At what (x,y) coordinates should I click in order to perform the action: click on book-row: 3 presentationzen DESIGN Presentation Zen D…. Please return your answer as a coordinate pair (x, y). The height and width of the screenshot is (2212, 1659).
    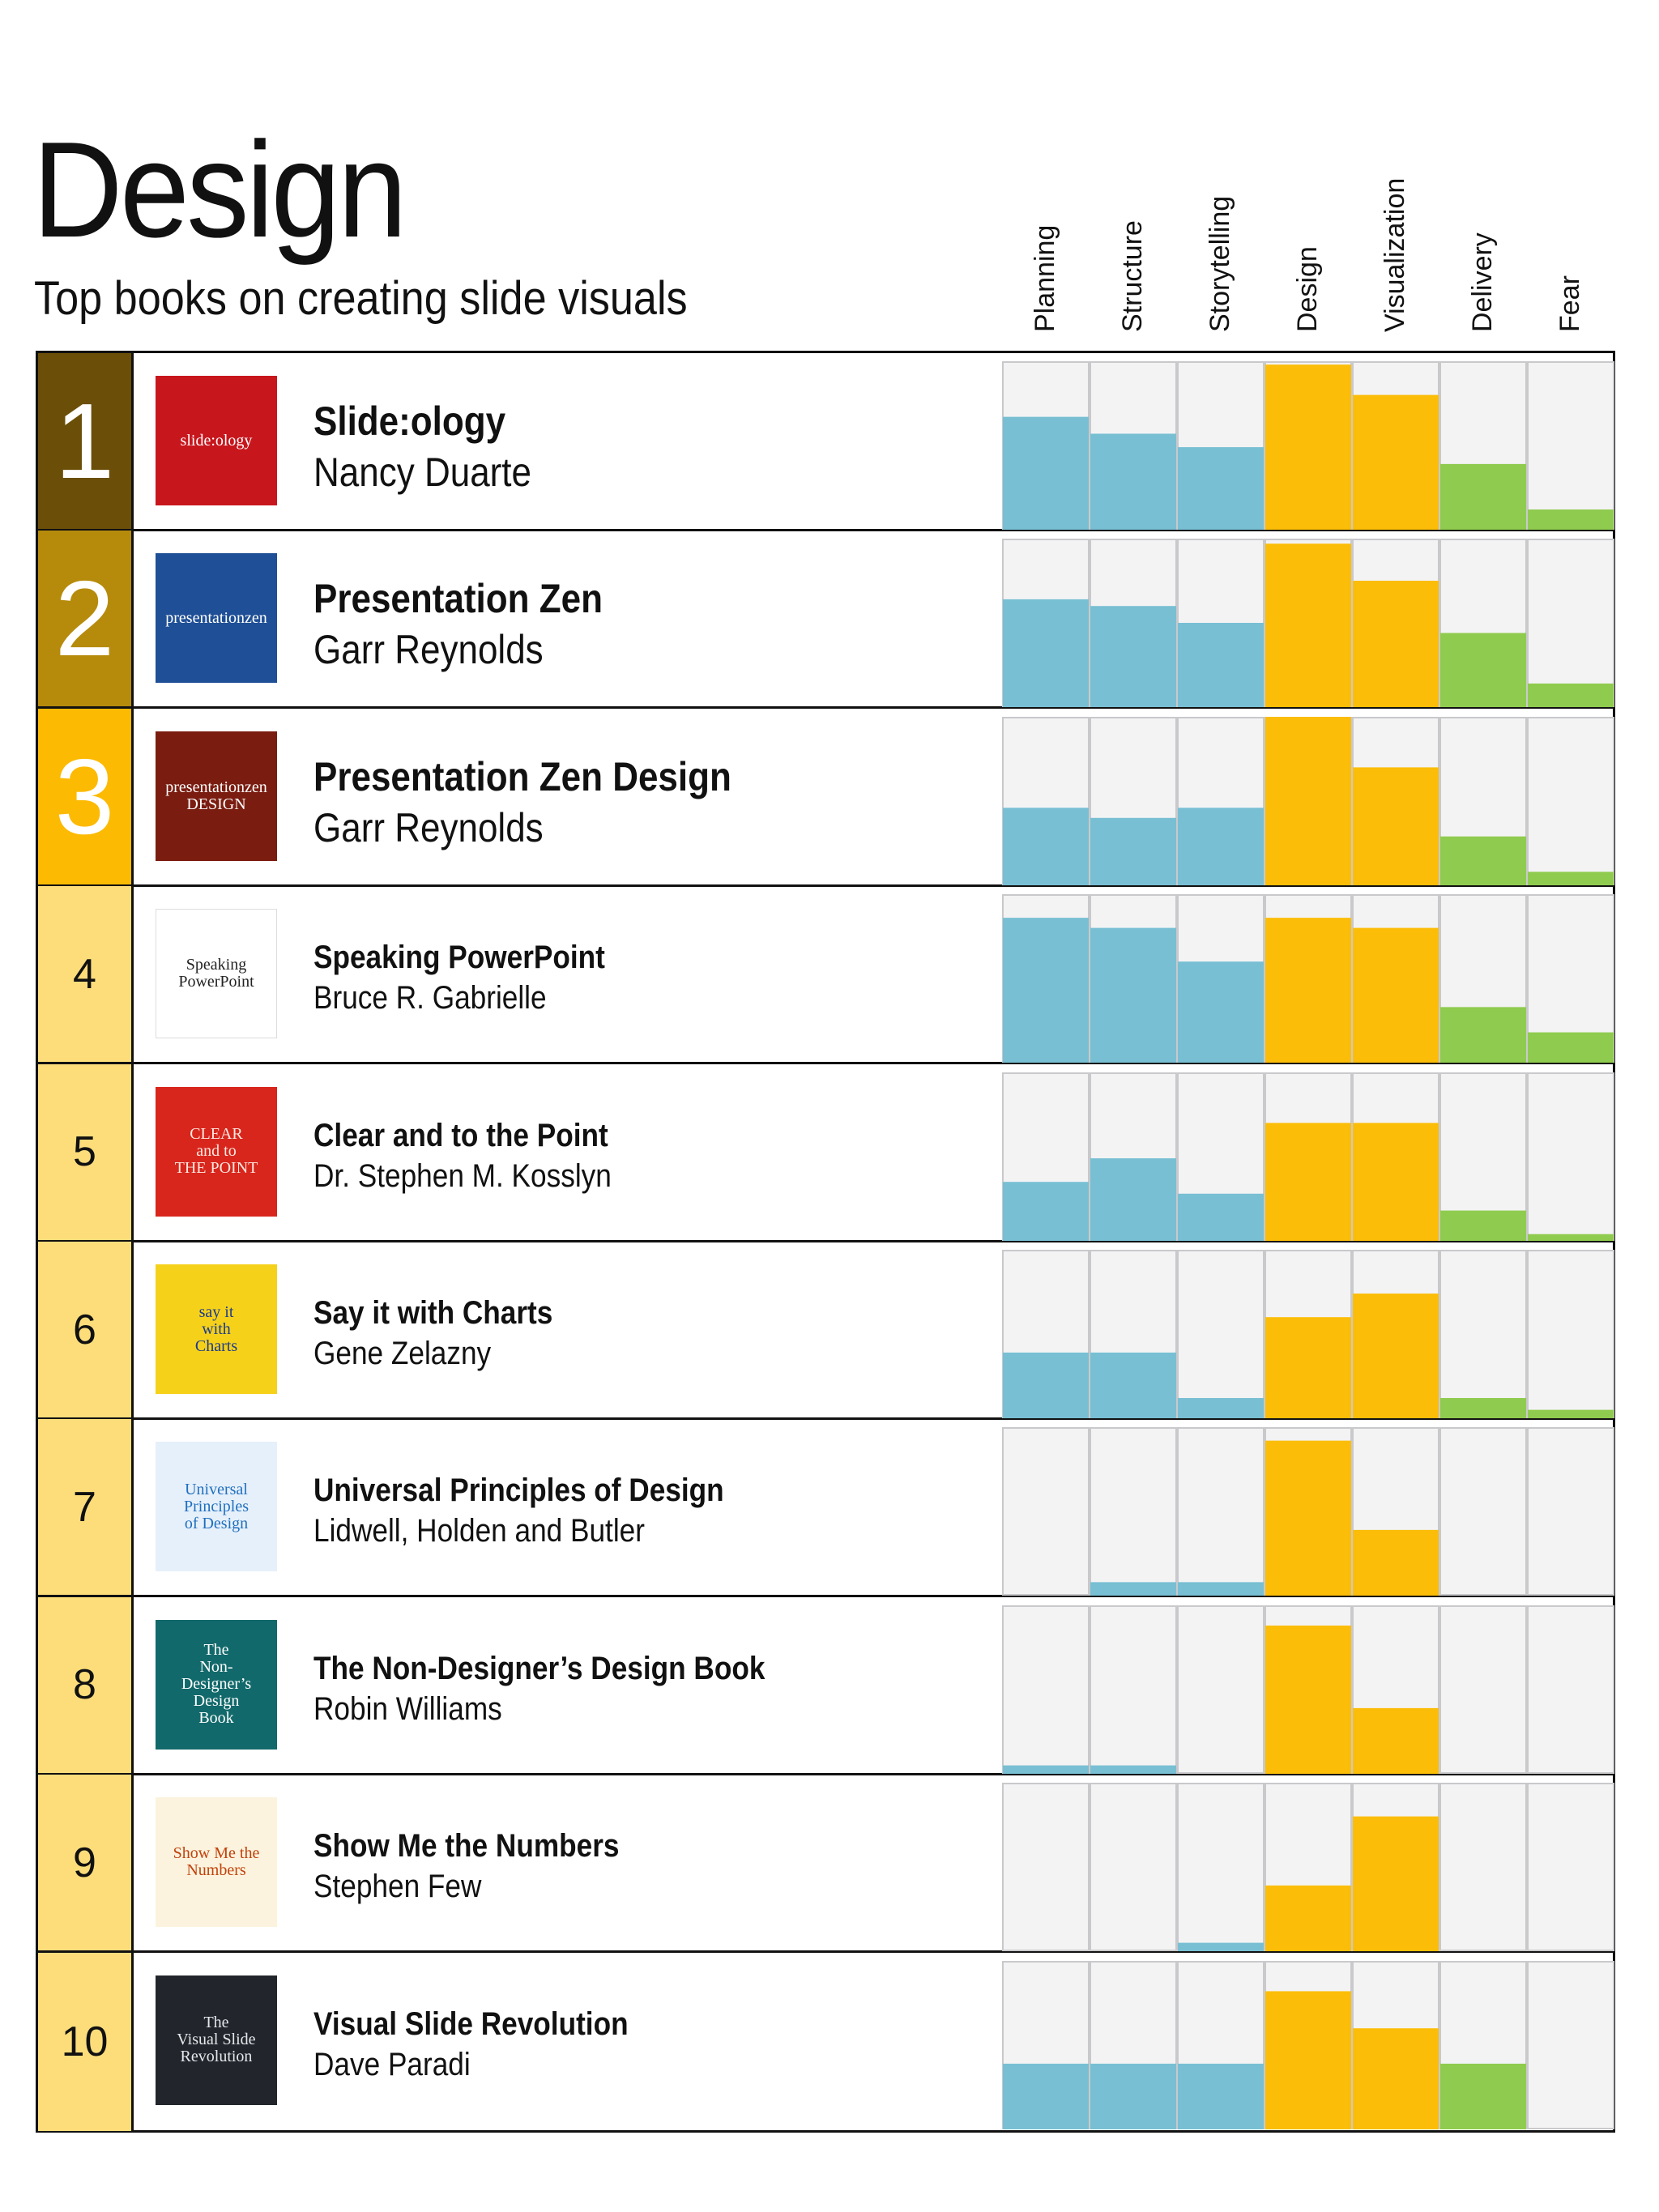
    Looking at the image, I should click on (826, 797).